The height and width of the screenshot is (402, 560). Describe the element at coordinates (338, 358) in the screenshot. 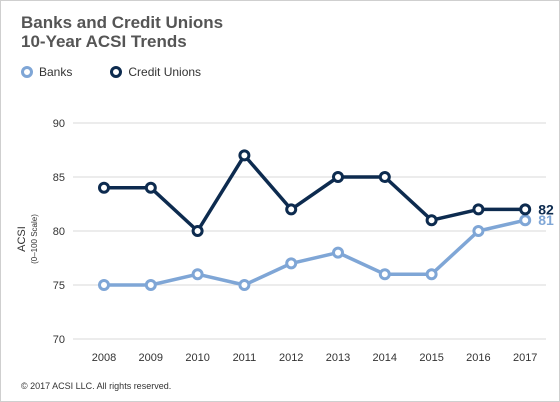

I see `x-tick-label-2013: 2013` at that location.